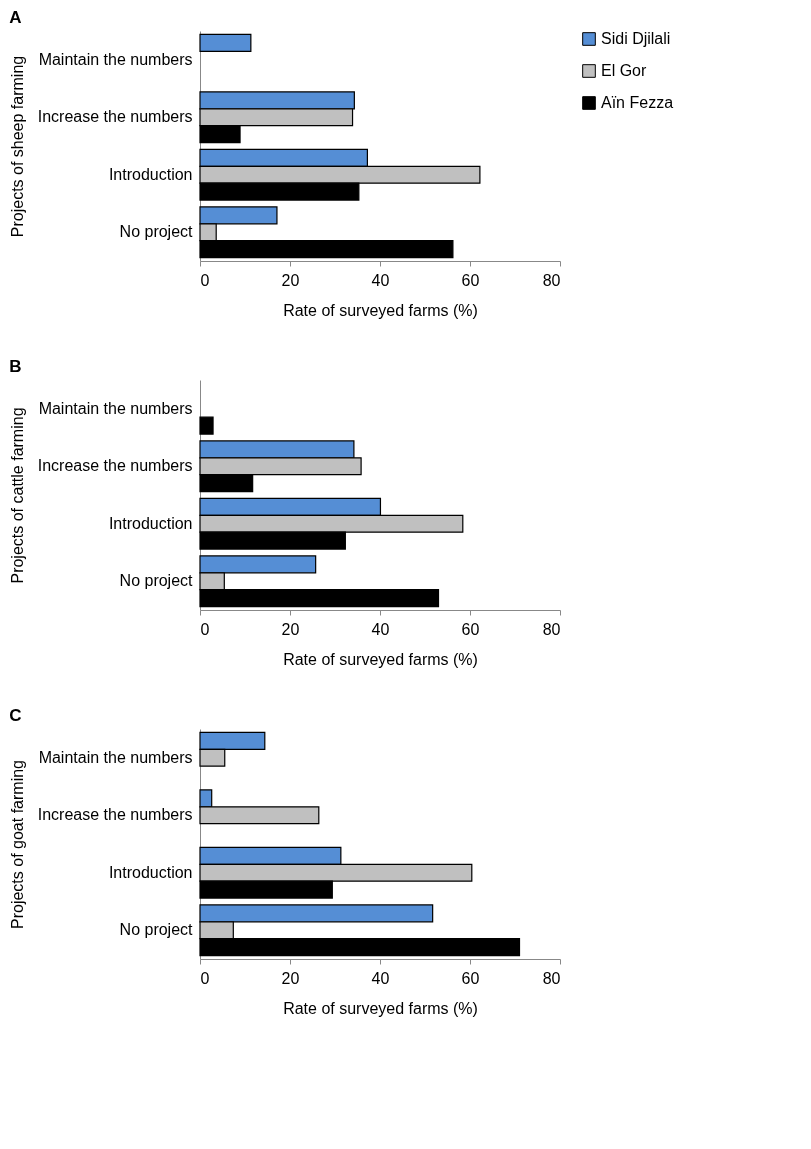  I want to click on y-axis-title: Projects of sheep farming, so click(17, 146).